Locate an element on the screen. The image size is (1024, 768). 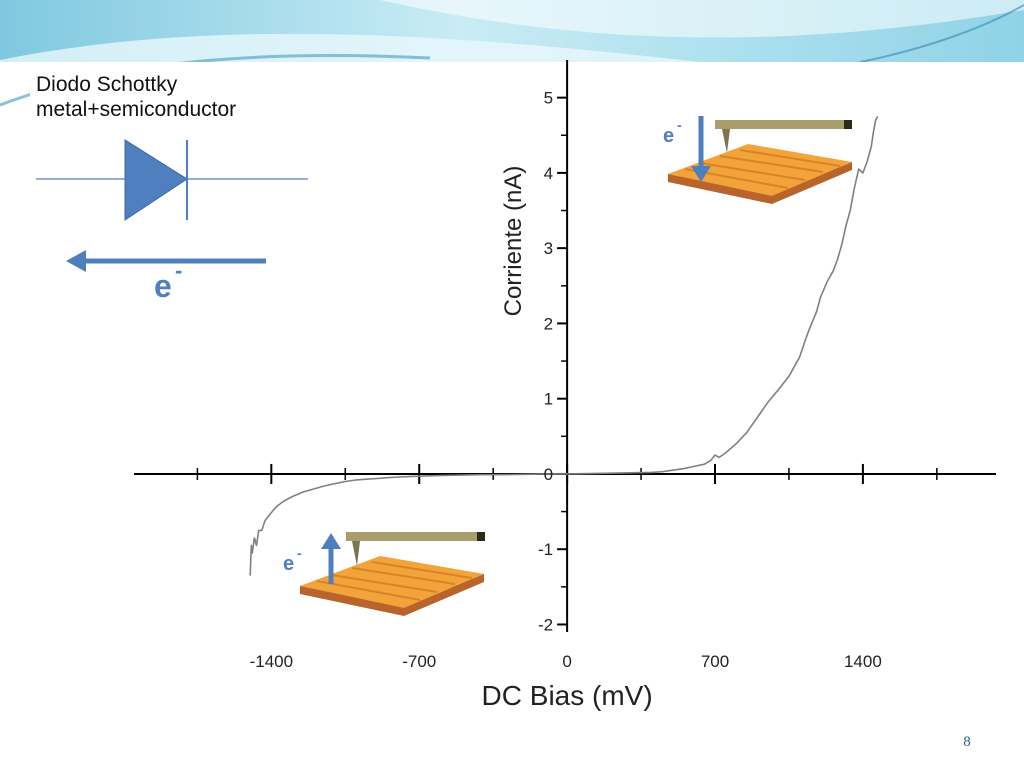
header-swoosh is located at coordinates (702, 19).